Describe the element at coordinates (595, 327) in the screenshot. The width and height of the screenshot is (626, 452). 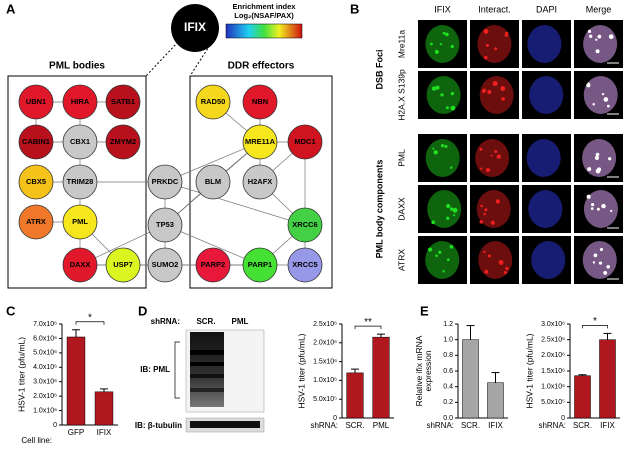
I see `significance-bracket` at that location.